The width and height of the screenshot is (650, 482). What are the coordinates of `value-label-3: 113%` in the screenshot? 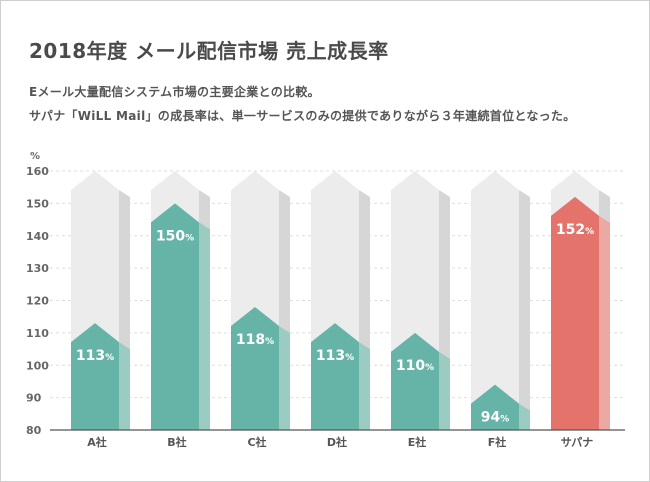 It's located at (335, 356).